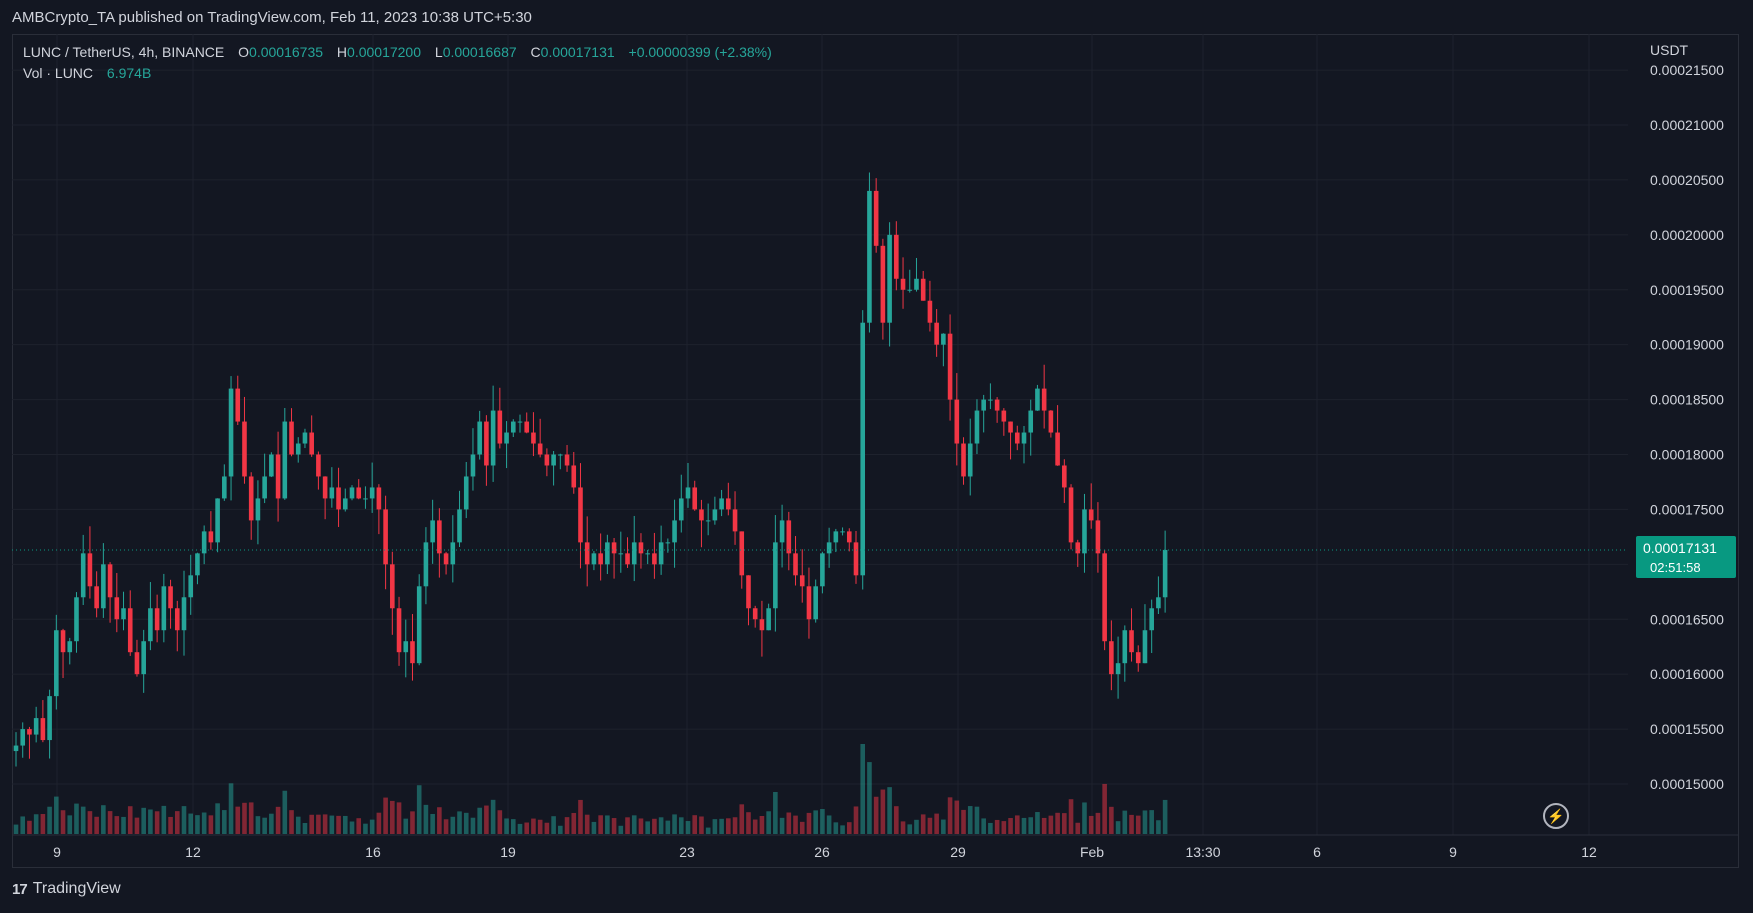 This screenshot has width=1753, height=913. What do you see at coordinates (958, 852) in the screenshot?
I see `time-tick-label: 29` at bounding box center [958, 852].